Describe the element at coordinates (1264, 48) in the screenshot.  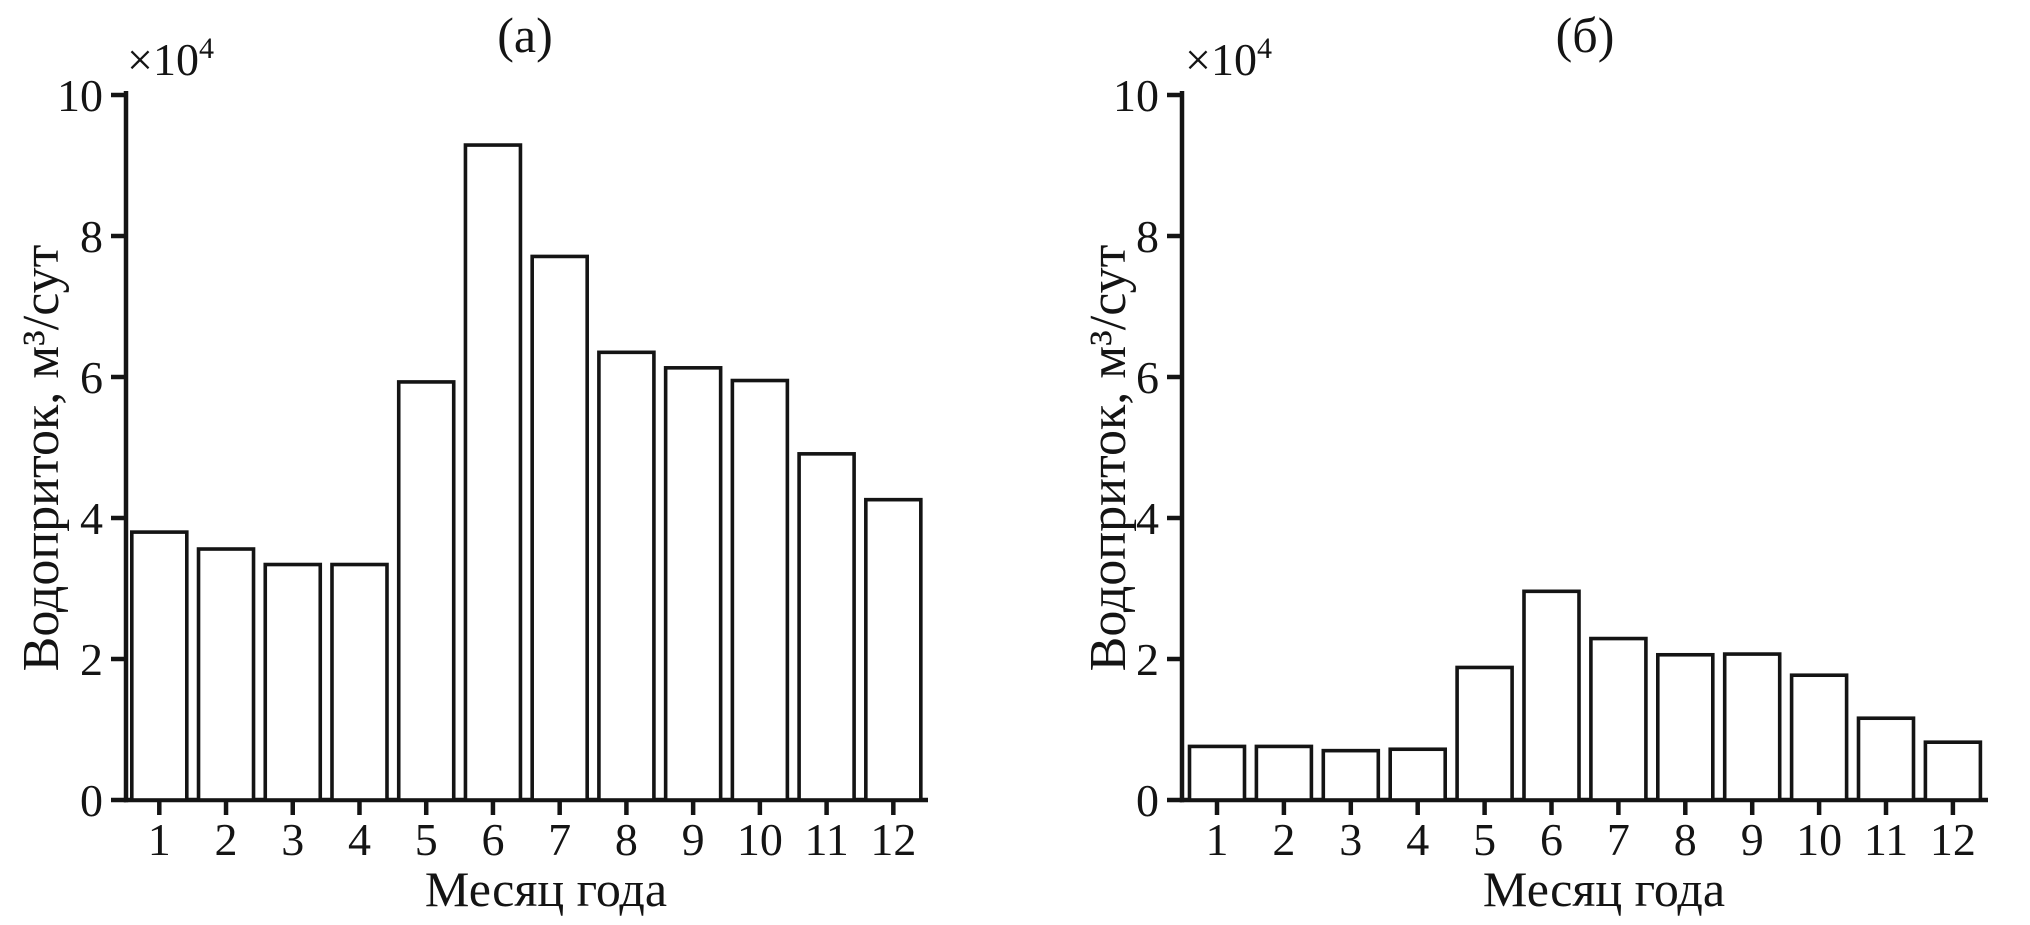
I see `y-axis-multiplier-exponent-b: 4` at that location.